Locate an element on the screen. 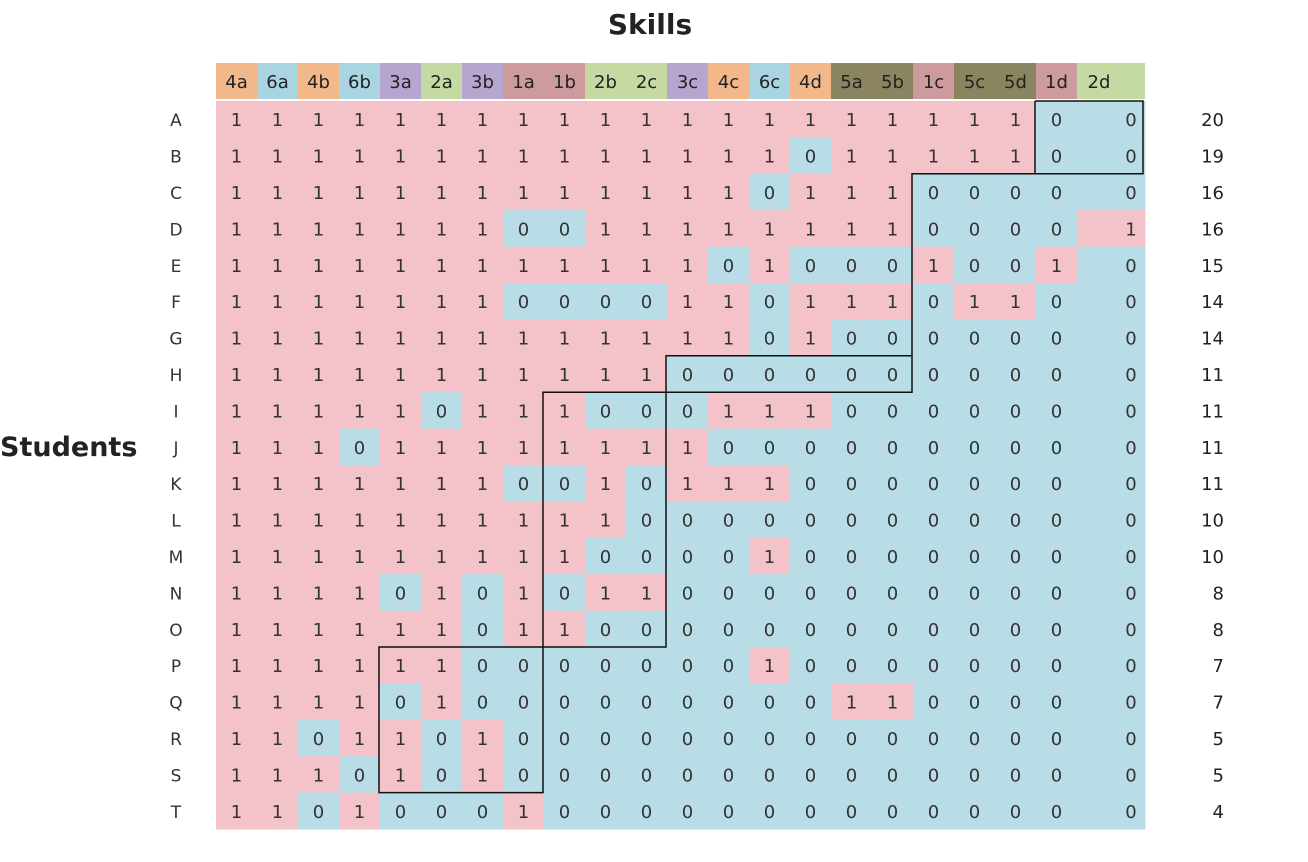 The width and height of the screenshot is (1308, 862). header-label-3a: 3a is located at coordinates (400, 82).